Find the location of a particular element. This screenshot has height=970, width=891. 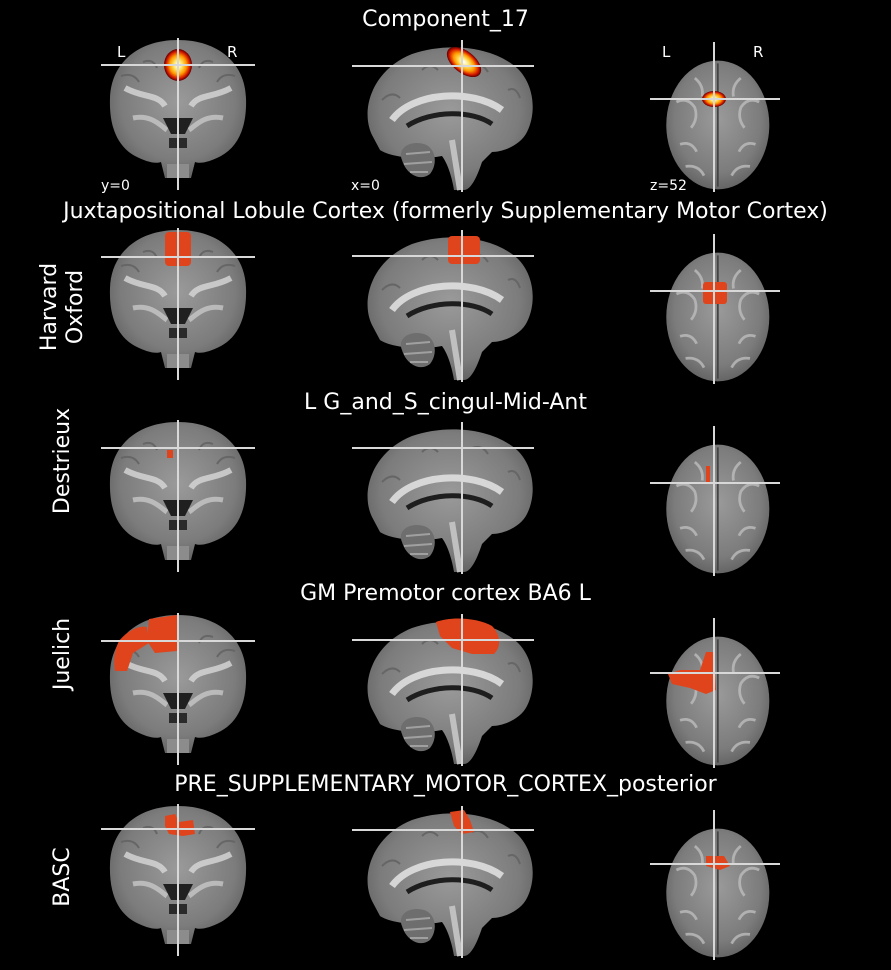

atlas-label-line1: Harvard is located at coordinates (50, 307).